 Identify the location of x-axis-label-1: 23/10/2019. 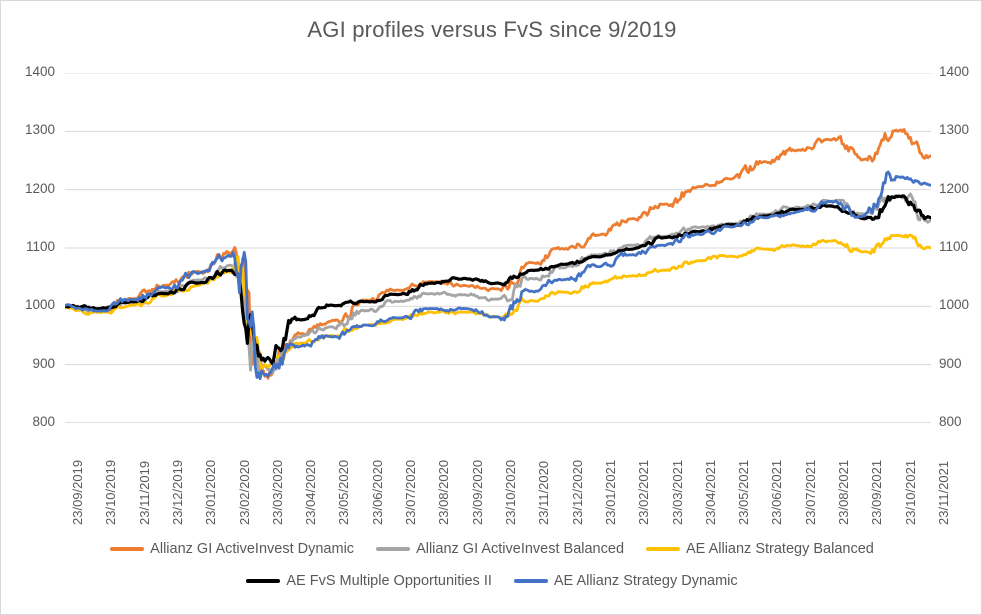
(111, 492).